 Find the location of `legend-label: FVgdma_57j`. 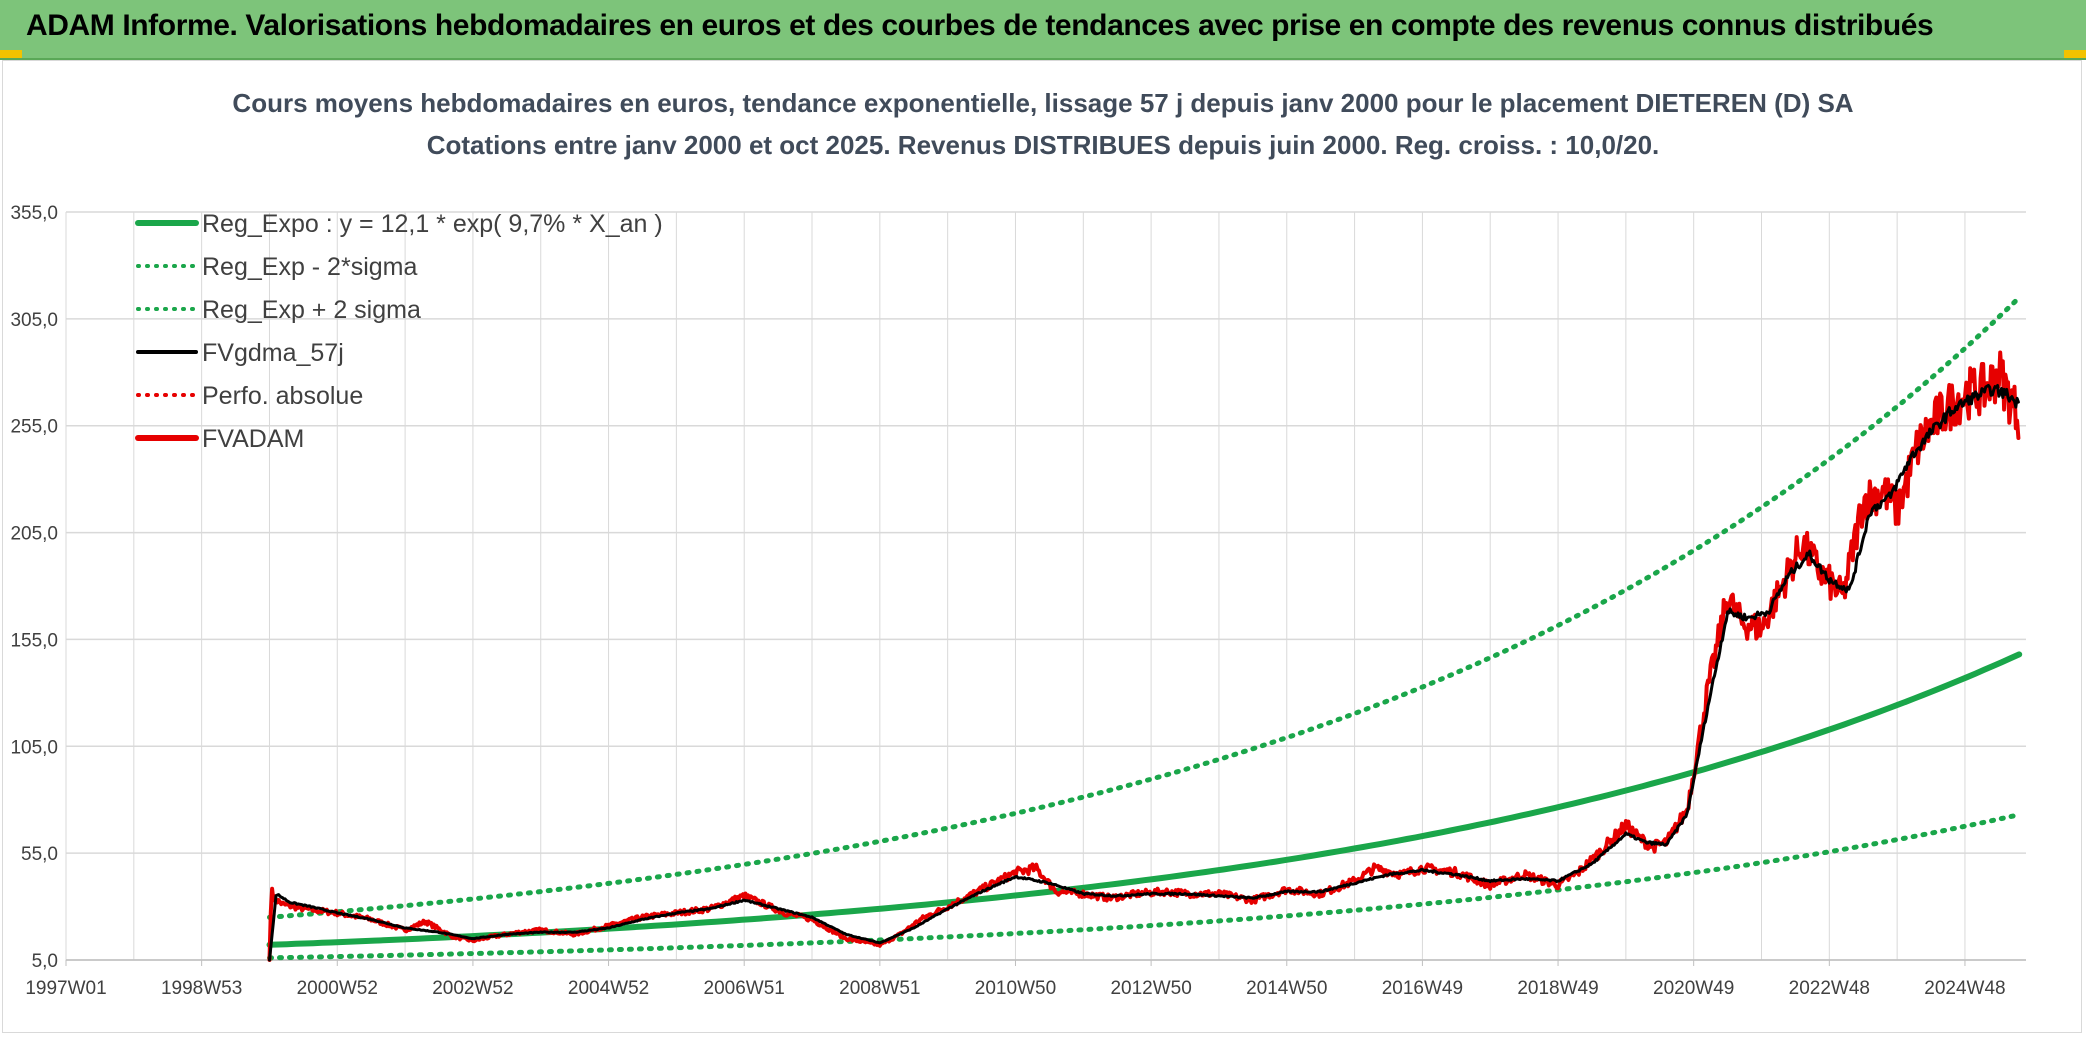

legend-label: FVgdma_57j is located at coordinates (273, 353).